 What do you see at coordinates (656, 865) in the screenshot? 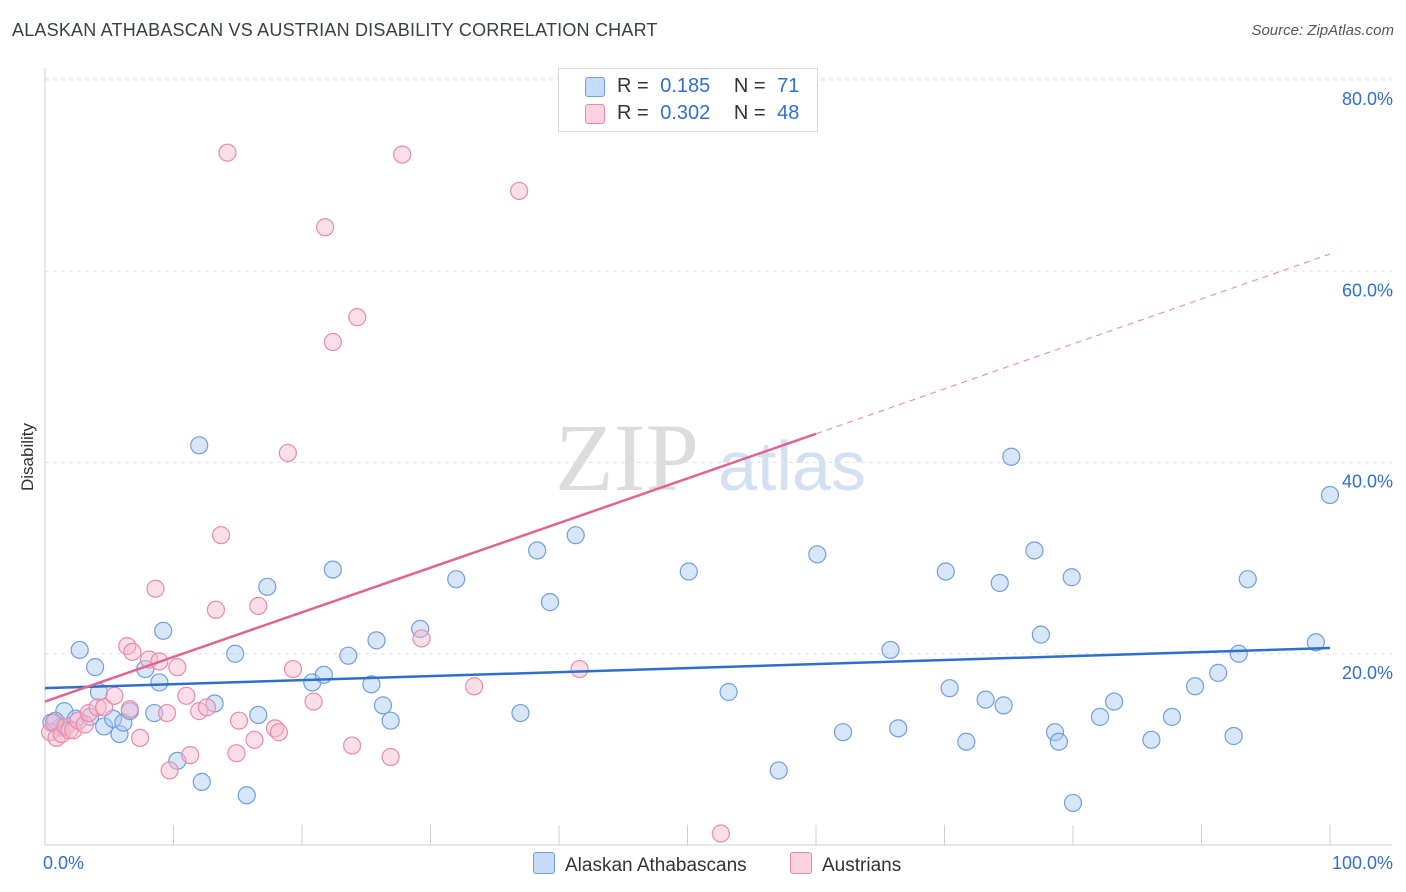
I see `bottom-legend-label-blue: Alaskan Athabascans` at bounding box center [656, 865].